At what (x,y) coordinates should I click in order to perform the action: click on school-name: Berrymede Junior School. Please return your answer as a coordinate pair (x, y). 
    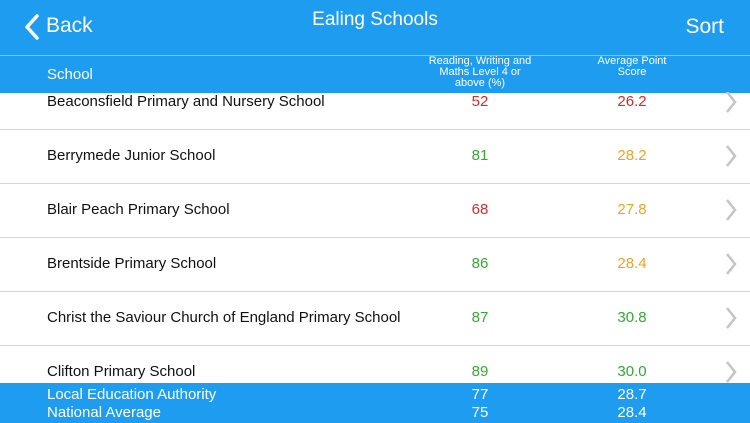
    Looking at the image, I should click on (131, 155).